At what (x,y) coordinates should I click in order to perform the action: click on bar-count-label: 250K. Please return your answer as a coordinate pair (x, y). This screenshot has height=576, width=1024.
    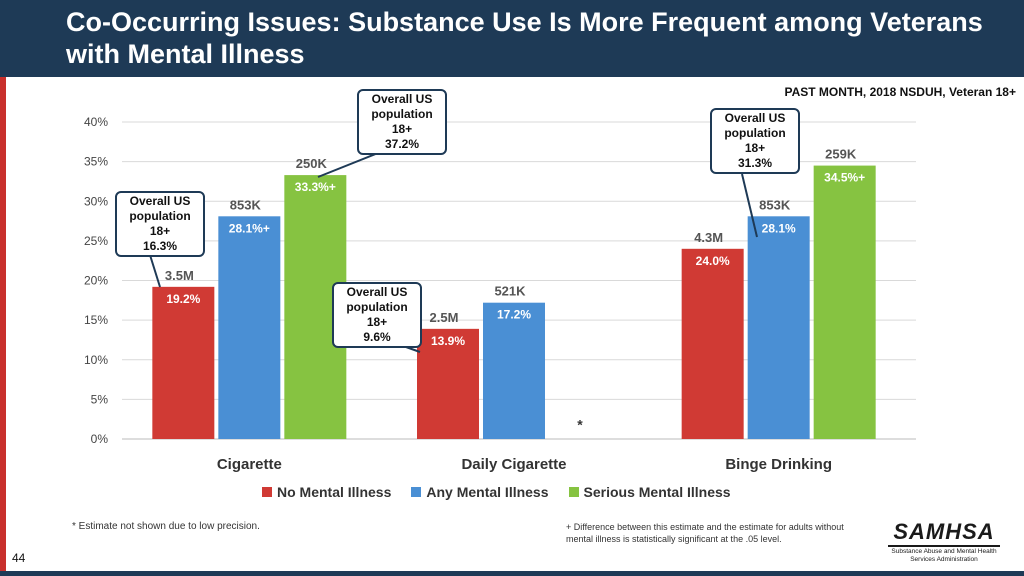
    Looking at the image, I should click on (312, 163).